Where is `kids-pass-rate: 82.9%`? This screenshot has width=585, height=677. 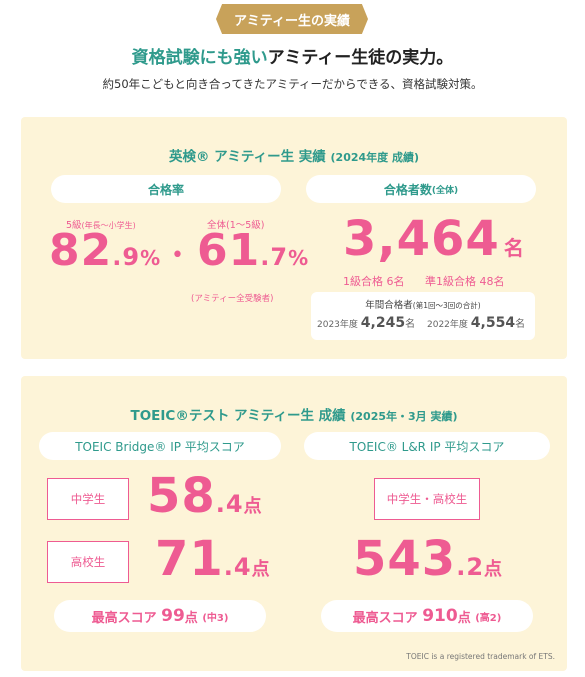 kids-pass-rate: 82.9% is located at coordinates (105, 250).